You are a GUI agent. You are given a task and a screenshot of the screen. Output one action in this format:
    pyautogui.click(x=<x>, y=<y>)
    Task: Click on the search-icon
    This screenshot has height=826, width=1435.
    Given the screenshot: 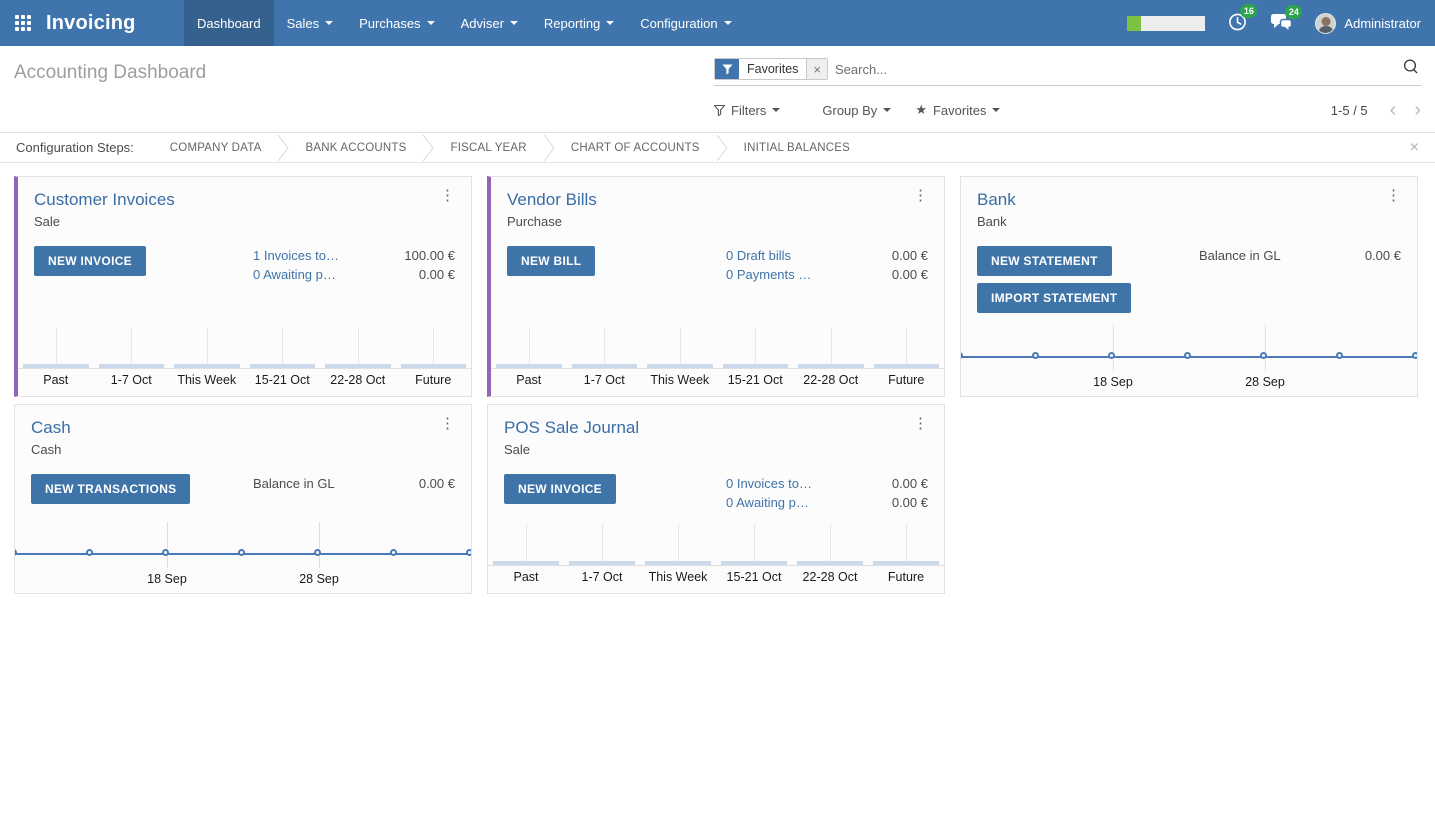 What is the action you would take?
    pyautogui.click(x=1410, y=69)
    